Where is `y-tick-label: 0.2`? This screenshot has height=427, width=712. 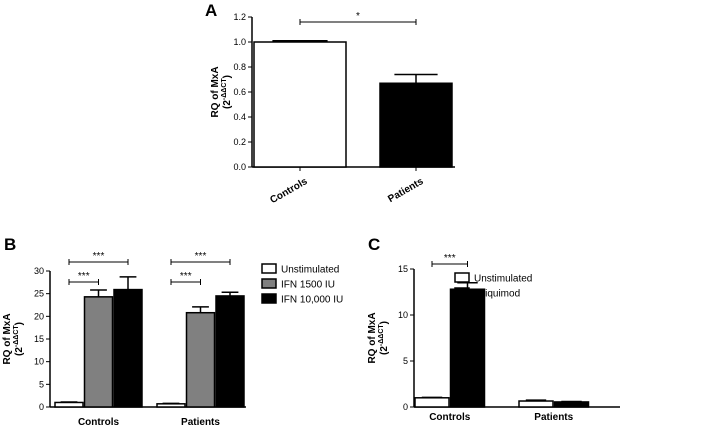 y-tick-label: 0.2 is located at coordinates (239, 142).